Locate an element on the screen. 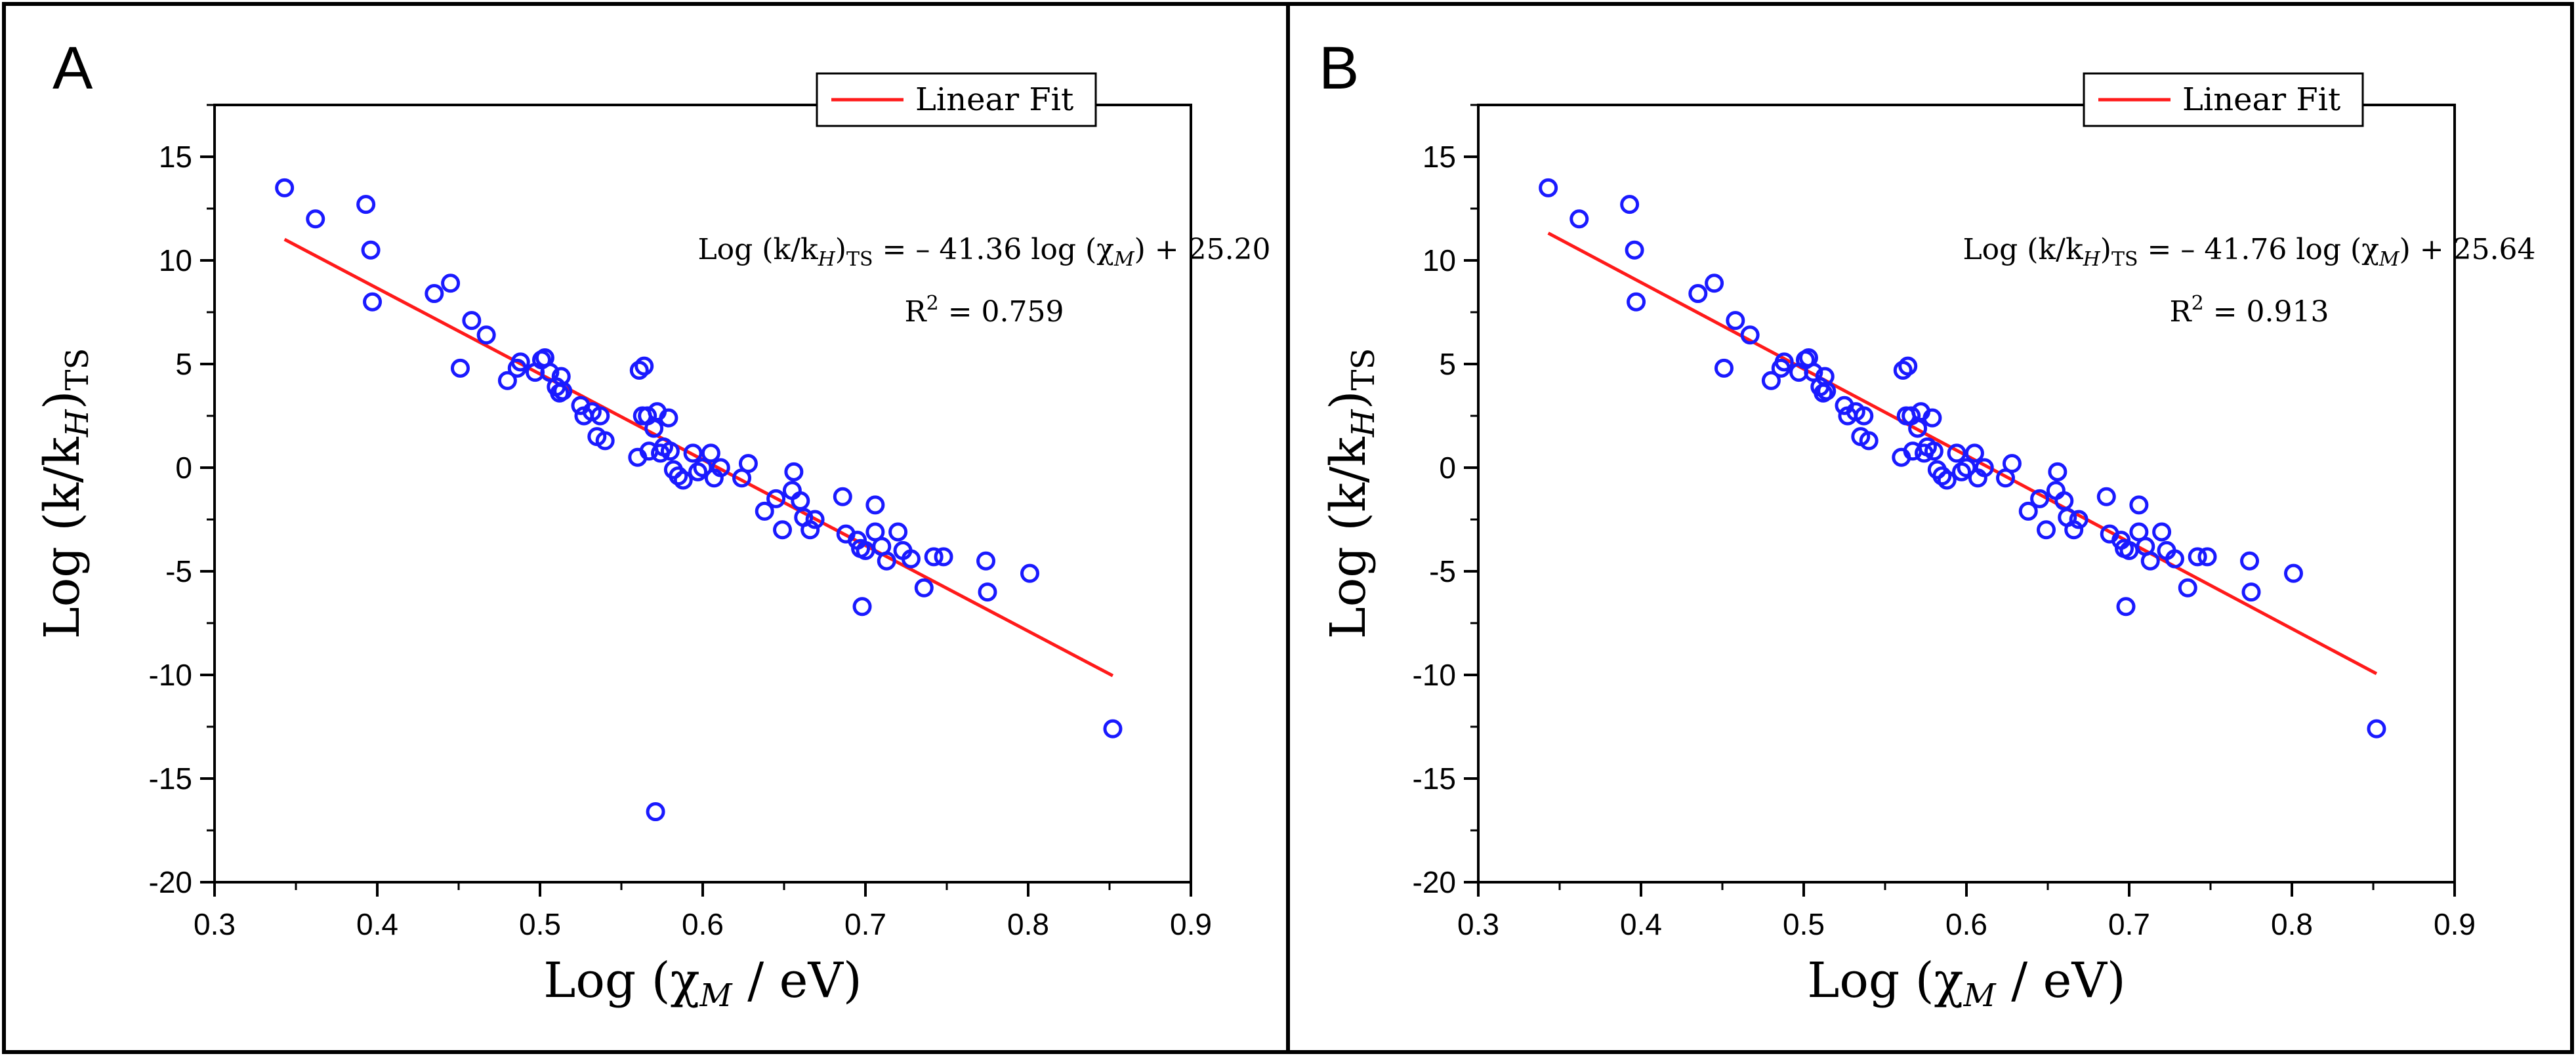 Image resolution: width=2576 pixels, height=1056 pixels. r-squared: R2 = 0.759 is located at coordinates (984, 310).